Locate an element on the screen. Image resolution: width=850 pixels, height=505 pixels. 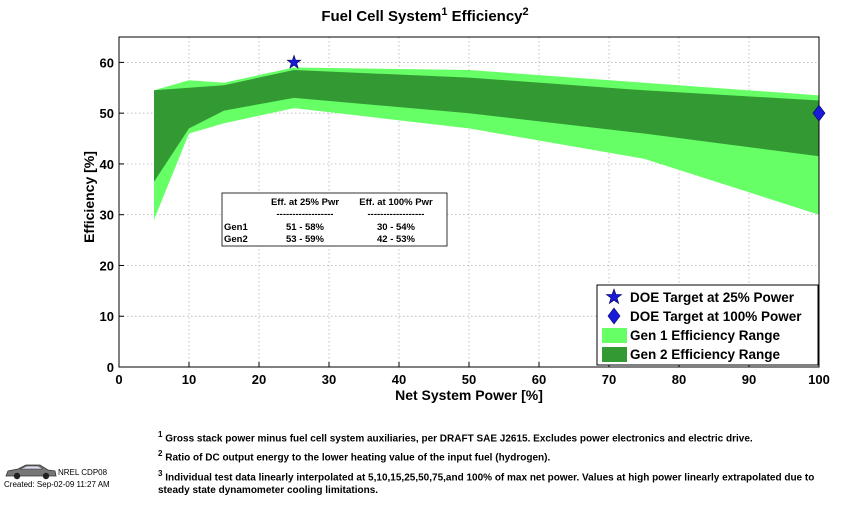
x-tick-label: 100 is located at coordinates (819, 379).